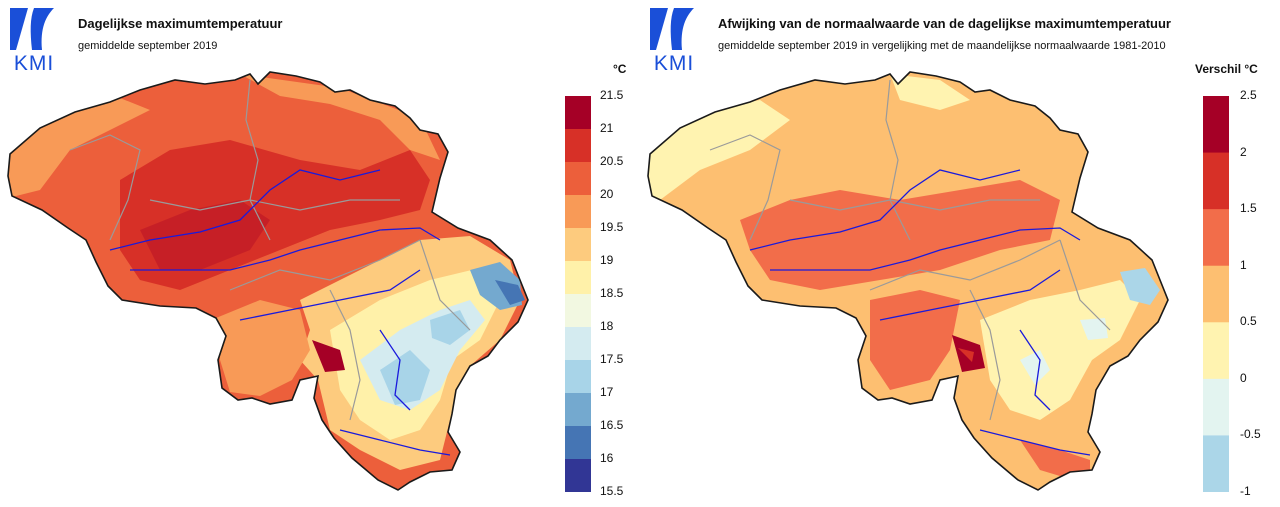 The width and height of the screenshot is (1280, 507). What do you see at coordinates (1248, 95) in the screenshot?
I see `legend-tick-label: 2.5` at bounding box center [1248, 95].